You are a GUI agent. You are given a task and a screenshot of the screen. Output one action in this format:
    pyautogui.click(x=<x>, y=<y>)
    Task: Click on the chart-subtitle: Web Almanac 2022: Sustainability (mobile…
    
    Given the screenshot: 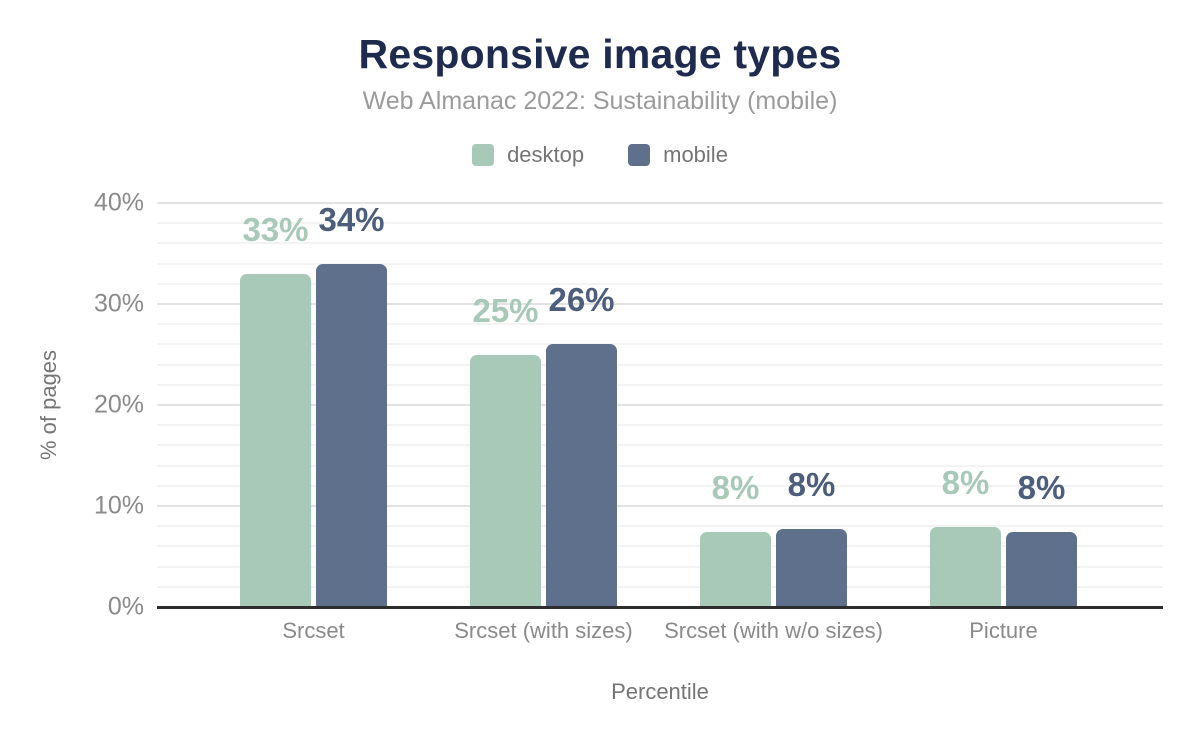 What is the action you would take?
    pyautogui.click(x=600, y=101)
    